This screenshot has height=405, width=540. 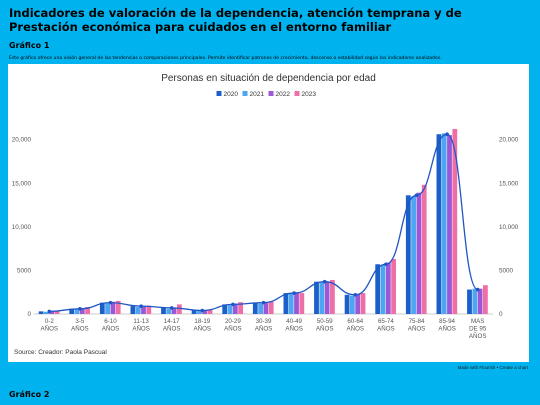 What do you see at coordinates (172, 321) in the screenshot?
I see `x-tick-label-4-0: 14-17` at bounding box center [172, 321].